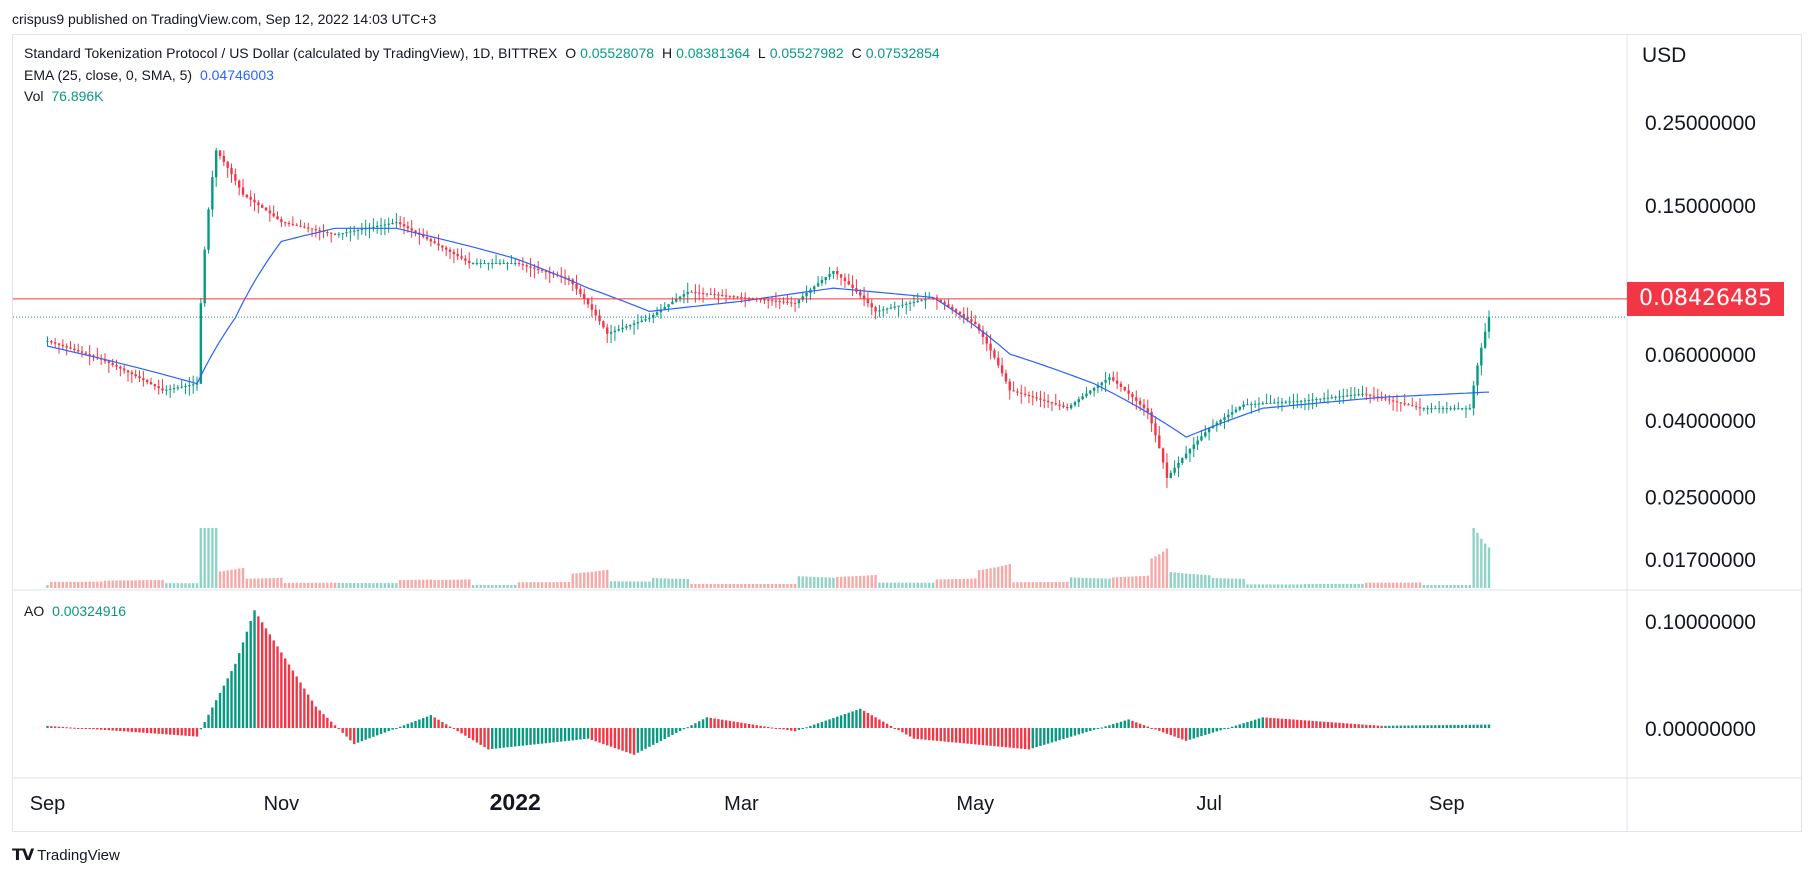 The height and width of the screenshot is (876, 1814). I want to click on footer-brand: 𝗧𝗩 TradingView, so click(66, 855).